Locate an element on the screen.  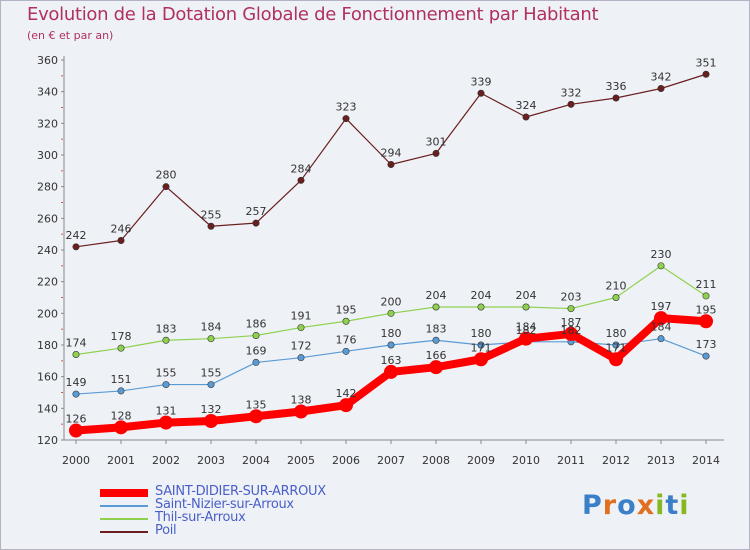
data-label: 246 is located at coordinates (121, 229).